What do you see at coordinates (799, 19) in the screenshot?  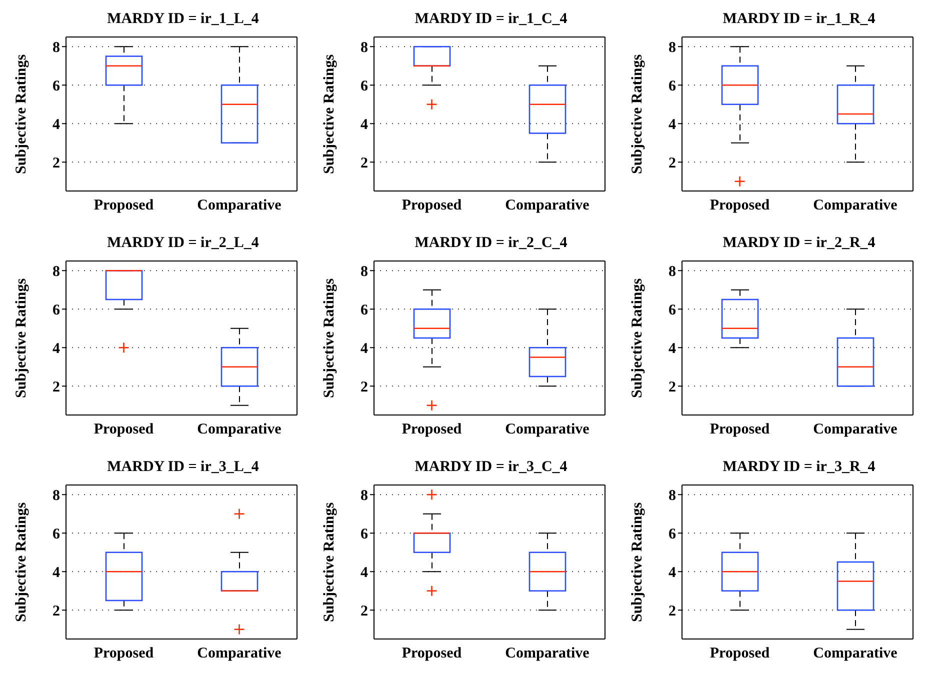 I see `chart-title: MARDY ID = ir_1_R_4` at bounding box center [799, 19].